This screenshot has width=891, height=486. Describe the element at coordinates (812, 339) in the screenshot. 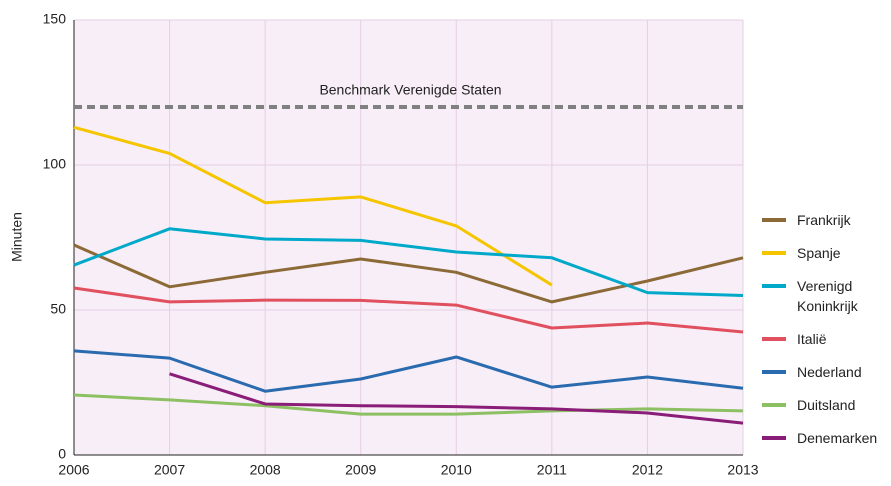

I see `legend-label: Italië` at that location.